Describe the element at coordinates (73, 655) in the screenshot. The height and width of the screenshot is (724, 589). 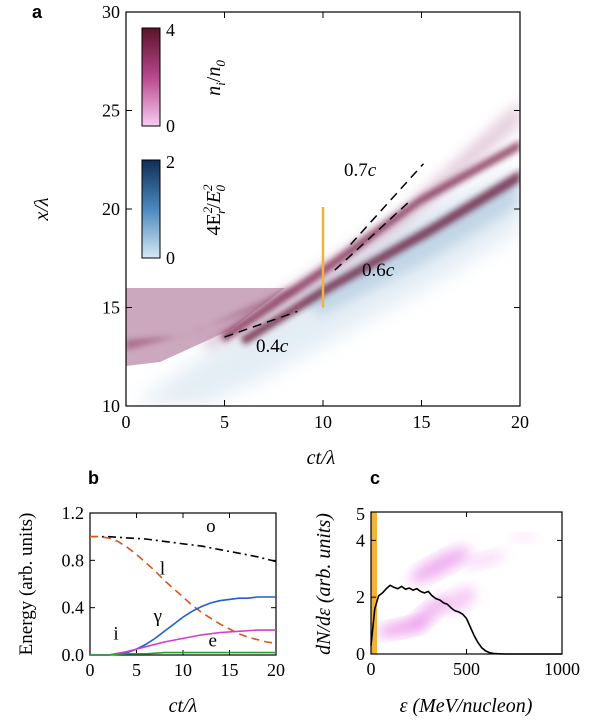
I see `panel-b-ytick-label: 0.0` at that location.